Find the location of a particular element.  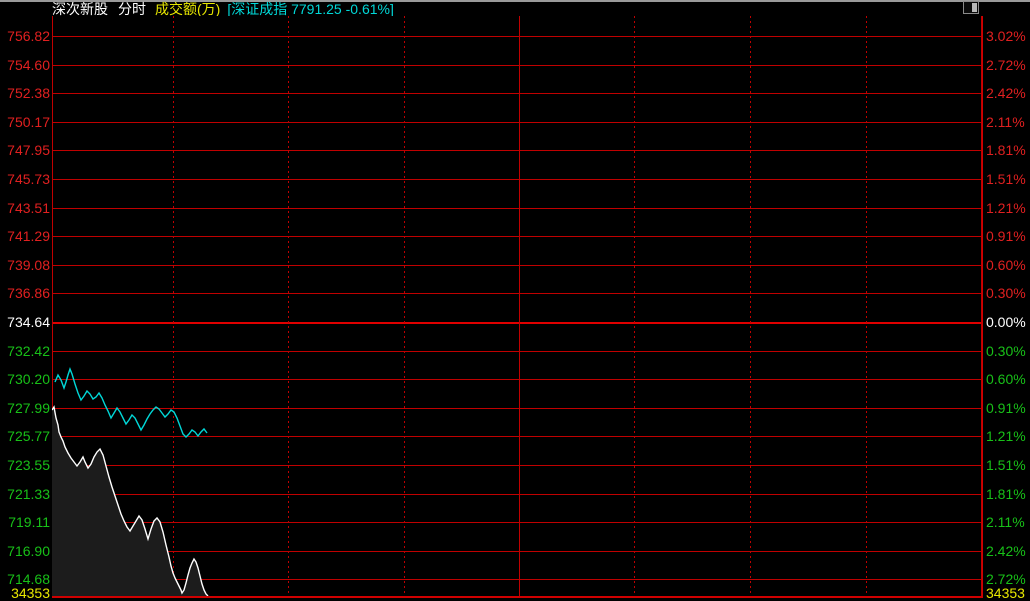

left-axis-tick: 734.64 is located at coordinates (28, 322).